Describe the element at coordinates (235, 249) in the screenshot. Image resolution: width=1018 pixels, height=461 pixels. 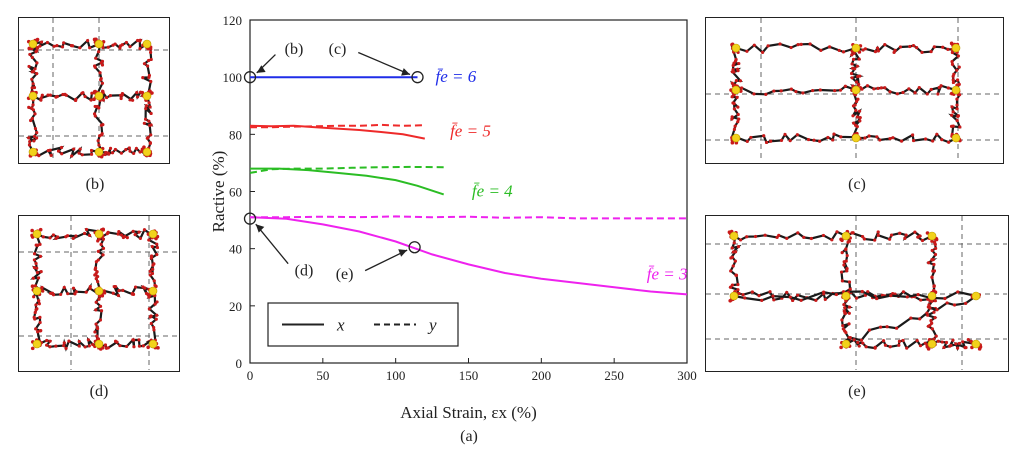
I see `y-tick-label: 40` at that location.